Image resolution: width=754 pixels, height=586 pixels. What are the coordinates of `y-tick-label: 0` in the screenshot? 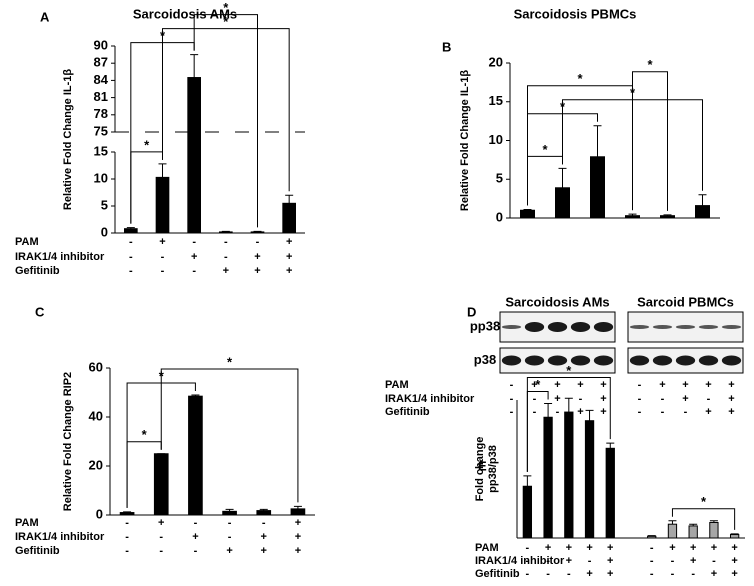 It's located at (99, 513).